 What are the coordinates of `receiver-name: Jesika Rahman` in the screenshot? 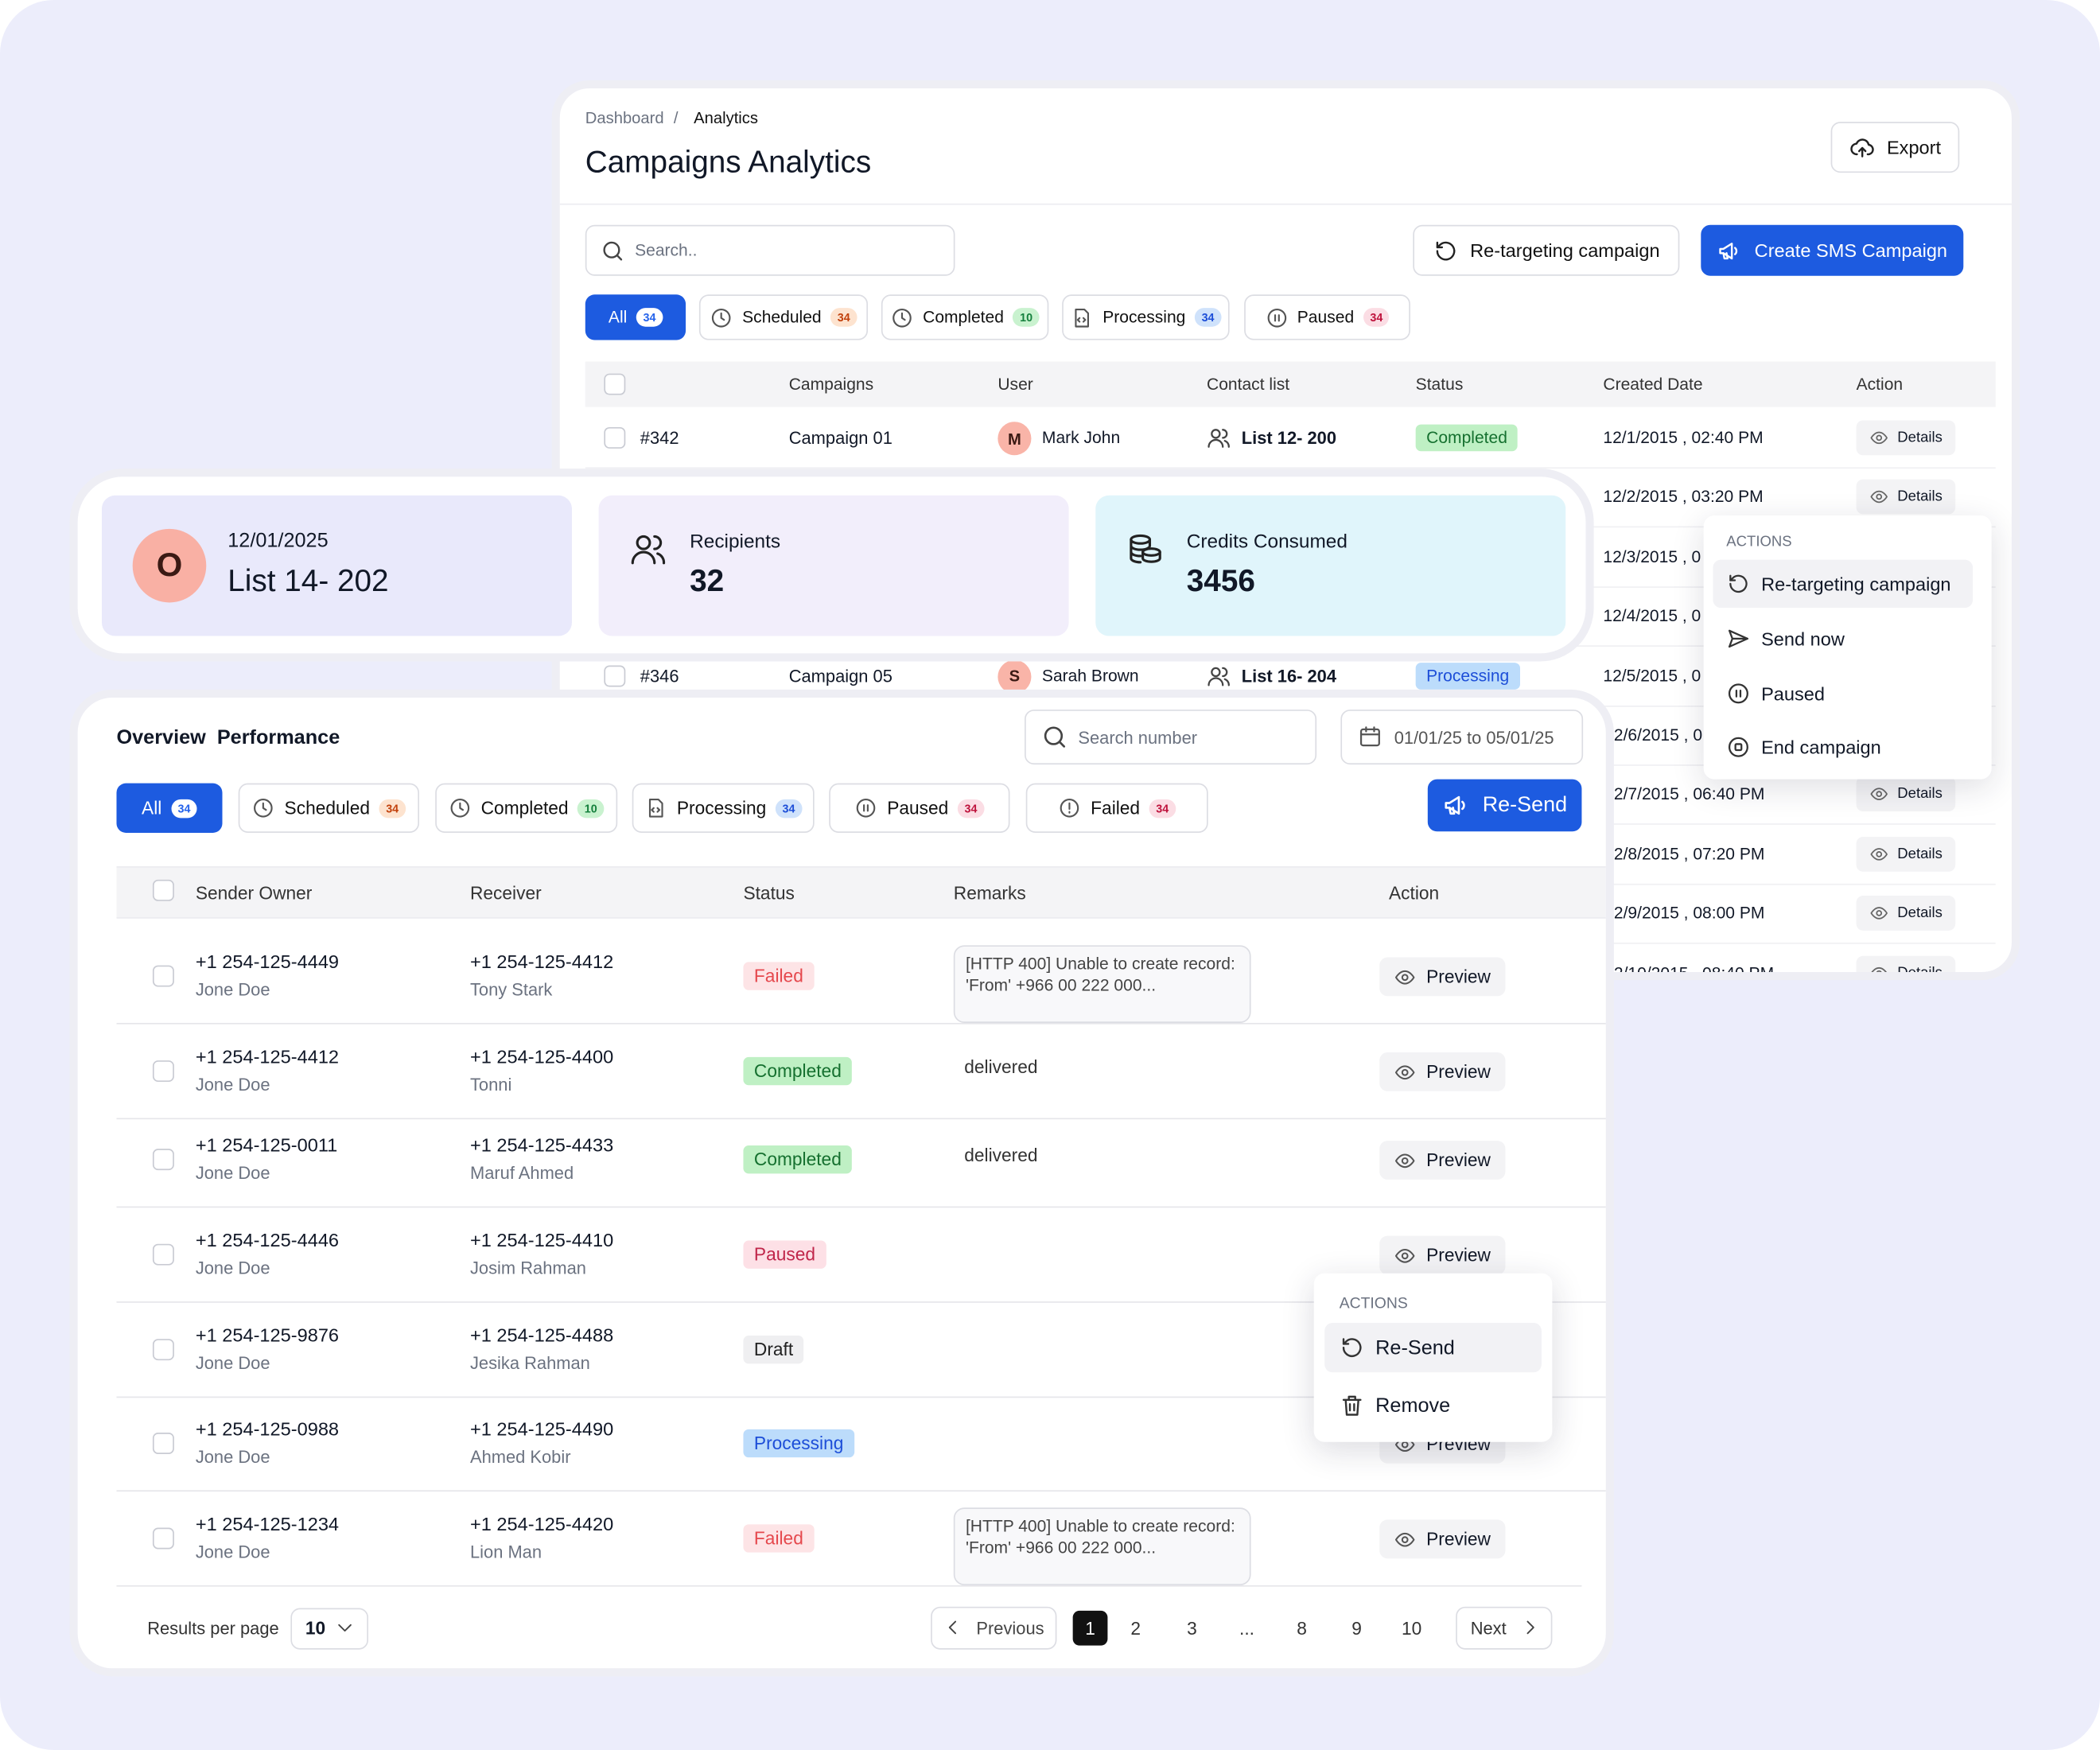 It's located at (529, 1363).